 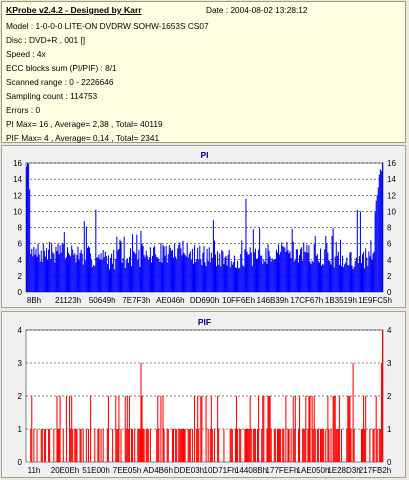 What do you see at coordinates (391, 163) in the screenshot?
I see `y-tick-label-right: 16` at bounding box center [391, 163].